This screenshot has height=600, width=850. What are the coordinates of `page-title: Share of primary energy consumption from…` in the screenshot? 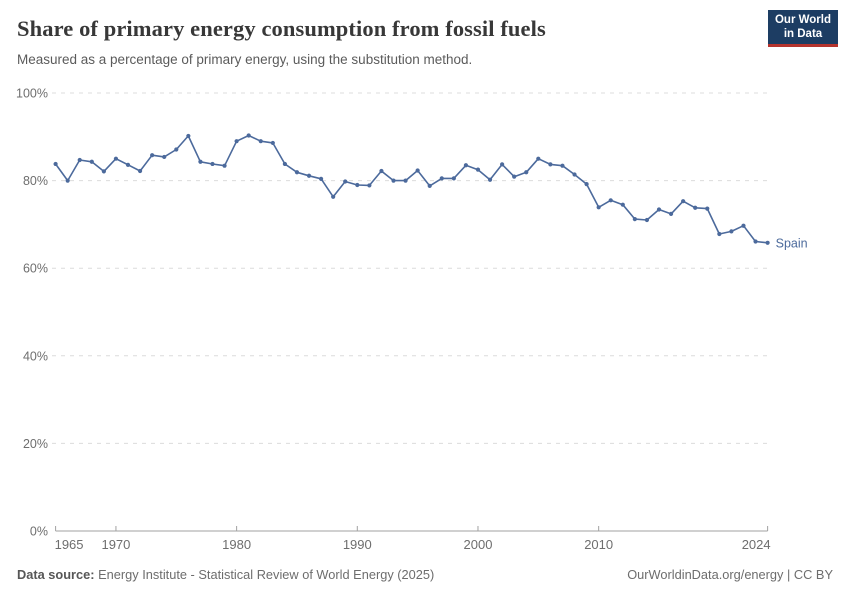 It's located at (281, 28).